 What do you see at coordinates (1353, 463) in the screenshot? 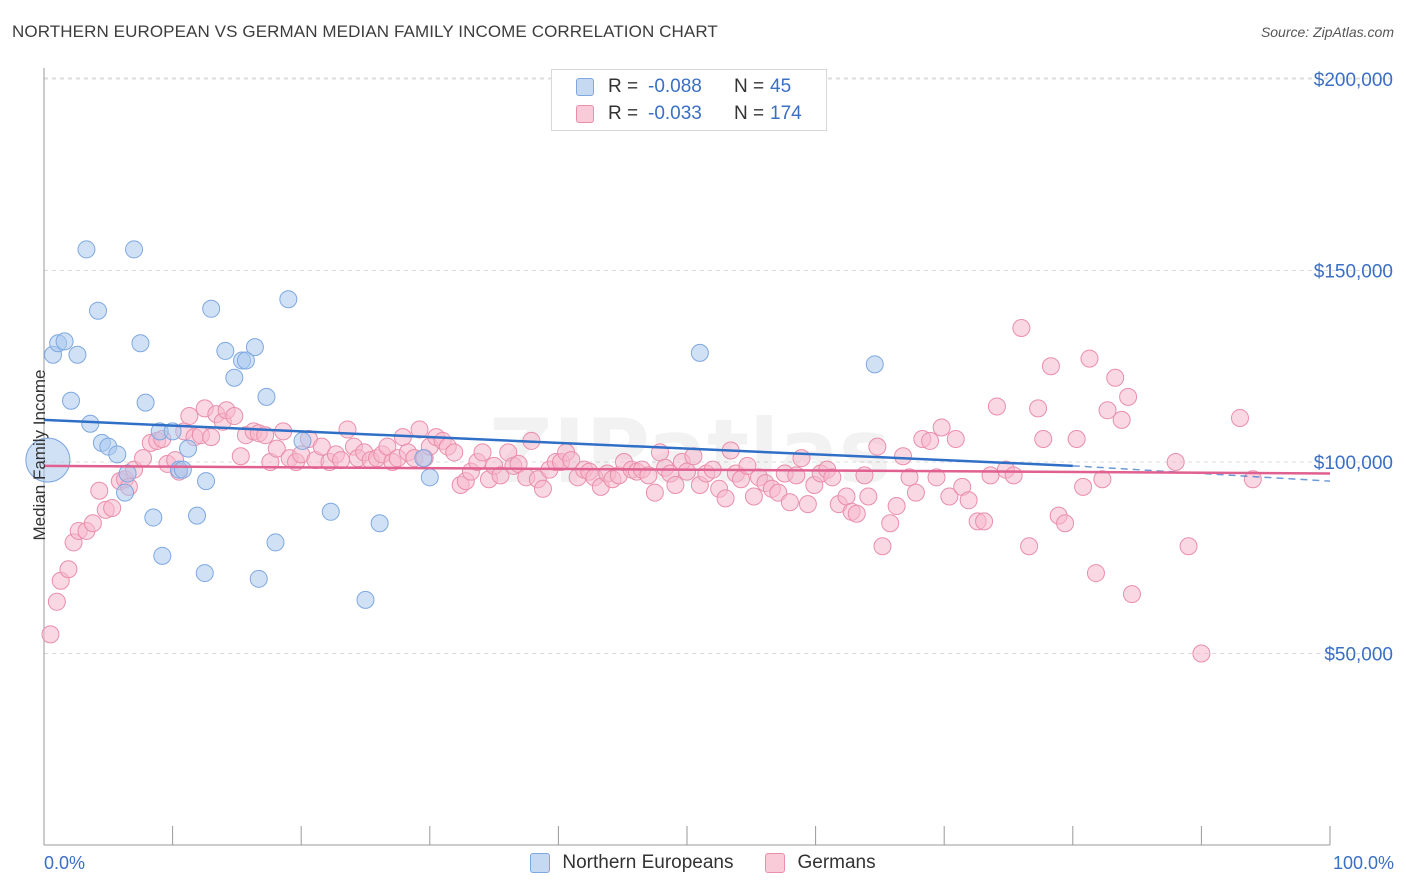
I see `y-tick-label: $100,000` at bounding box center [1353, 463].